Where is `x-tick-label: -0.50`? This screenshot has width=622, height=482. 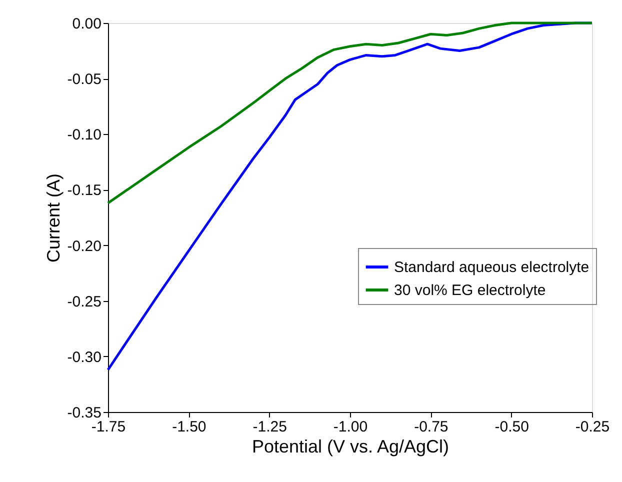
x-tick-label: -0.50 is located at coordinates (511, 427).